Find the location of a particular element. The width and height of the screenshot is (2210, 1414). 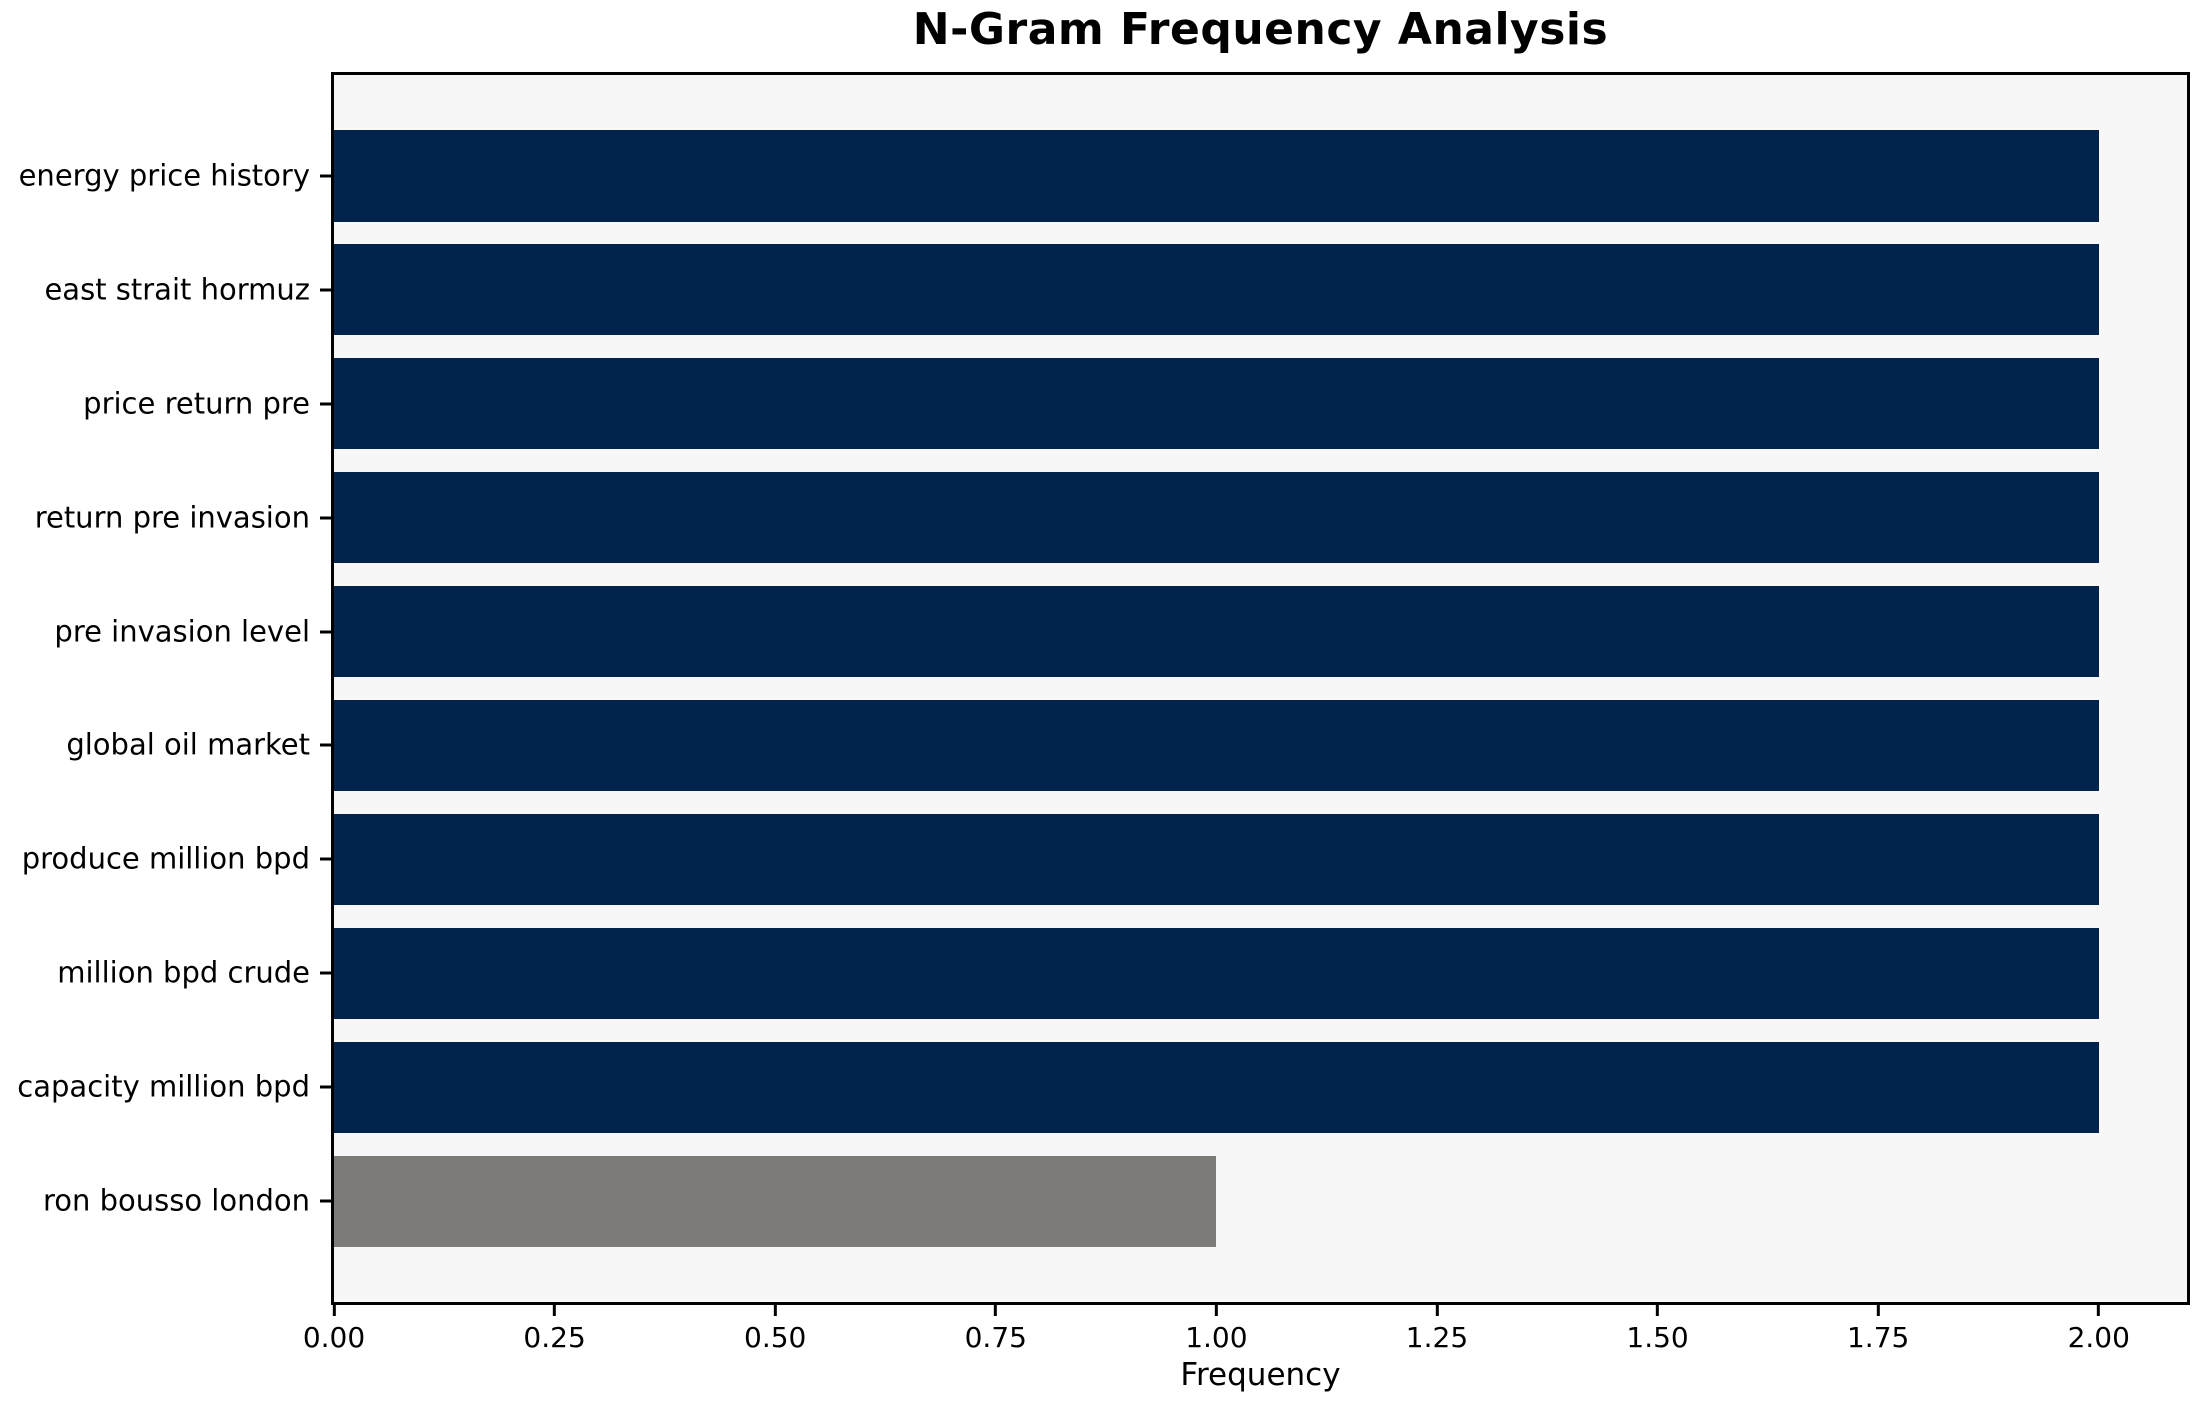

x-tick: 1.25 is located at coordinates (1437, 1327).